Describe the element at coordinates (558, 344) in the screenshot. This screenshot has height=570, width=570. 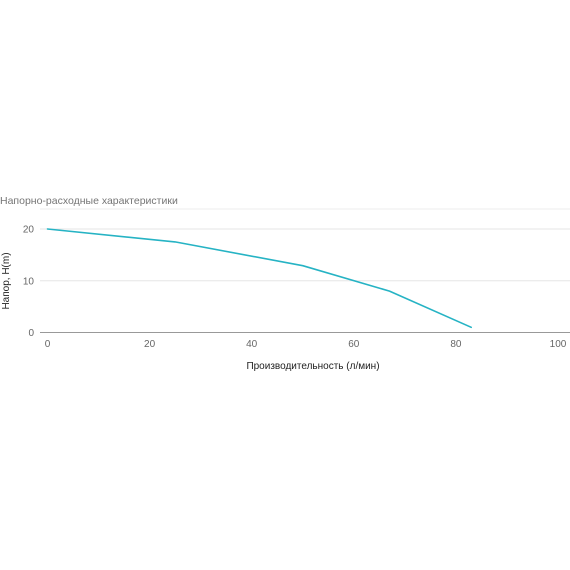
I see `x-tick-label: 100` at that location.